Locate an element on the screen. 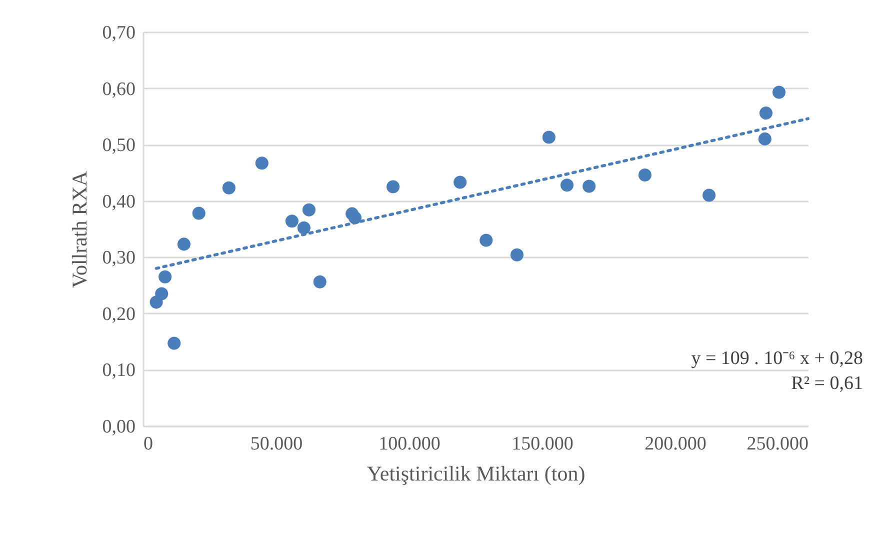 Image resolution: width=872 pixels, height=538 pixels. y-tick-label: 0,10 is located at coordinates (119, 371).